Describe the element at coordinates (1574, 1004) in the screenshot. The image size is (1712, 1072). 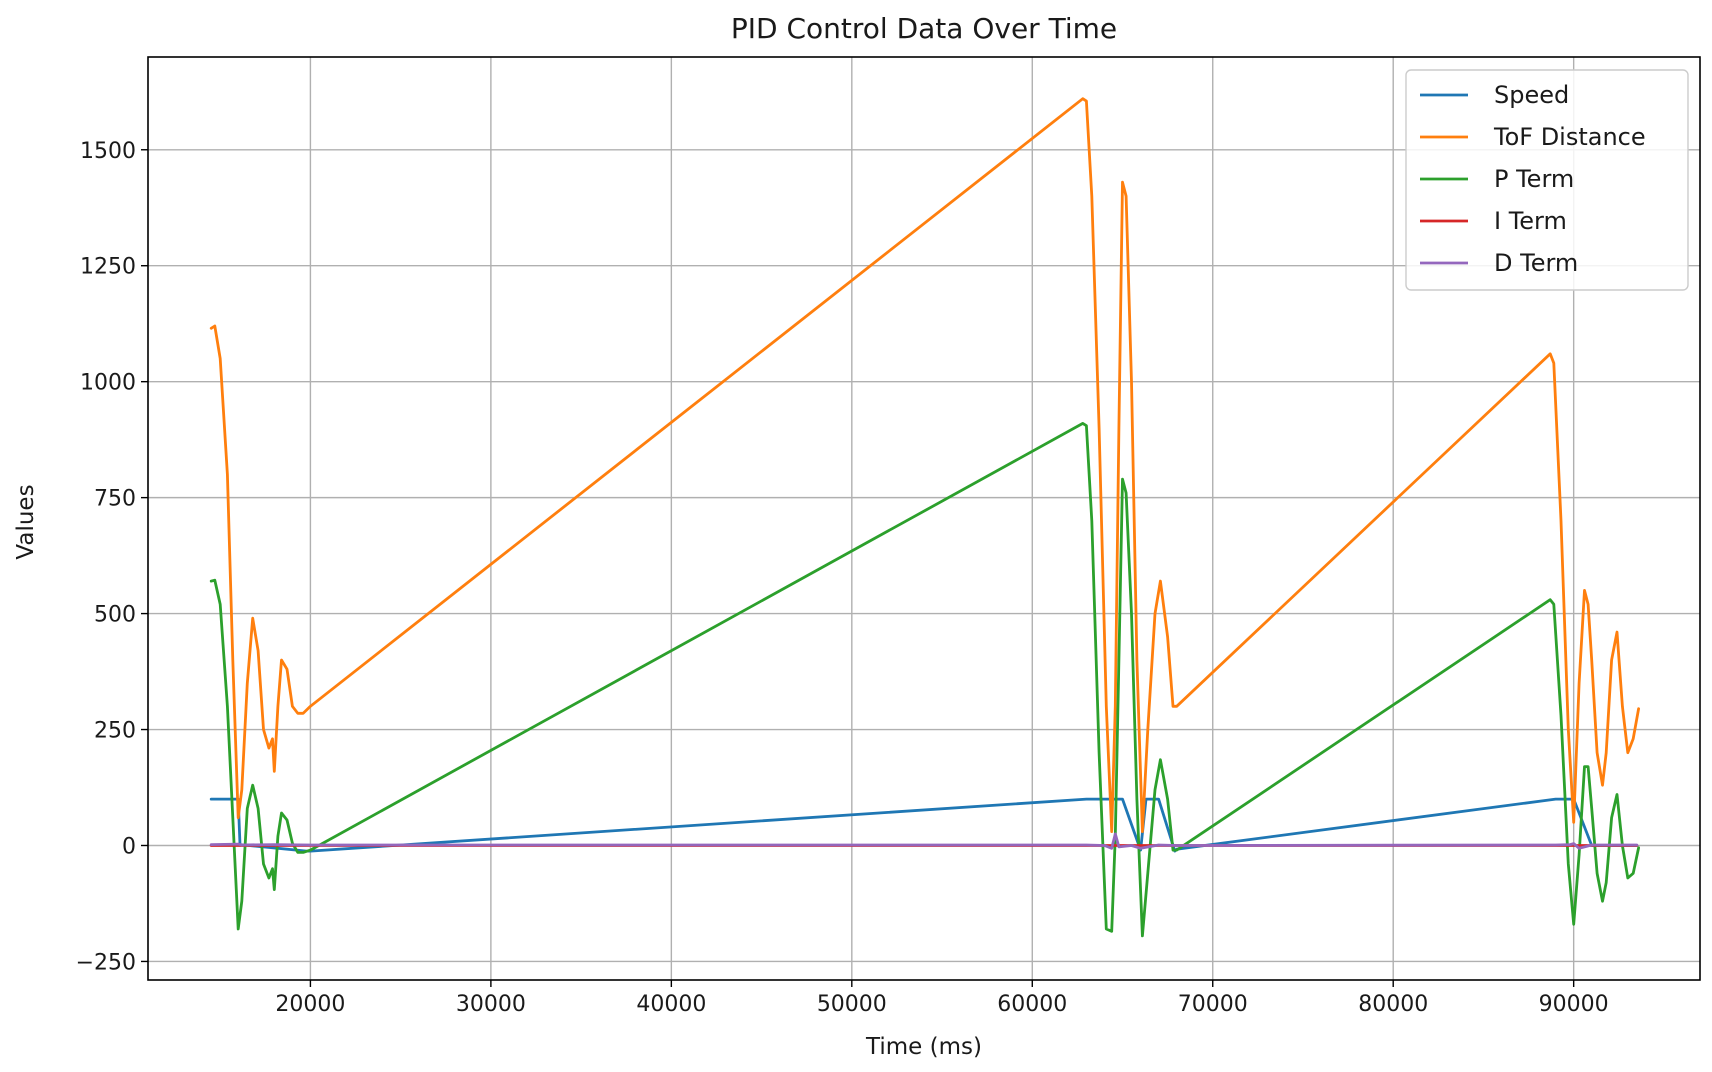
I see `x-tick-label: 90000` at that location.